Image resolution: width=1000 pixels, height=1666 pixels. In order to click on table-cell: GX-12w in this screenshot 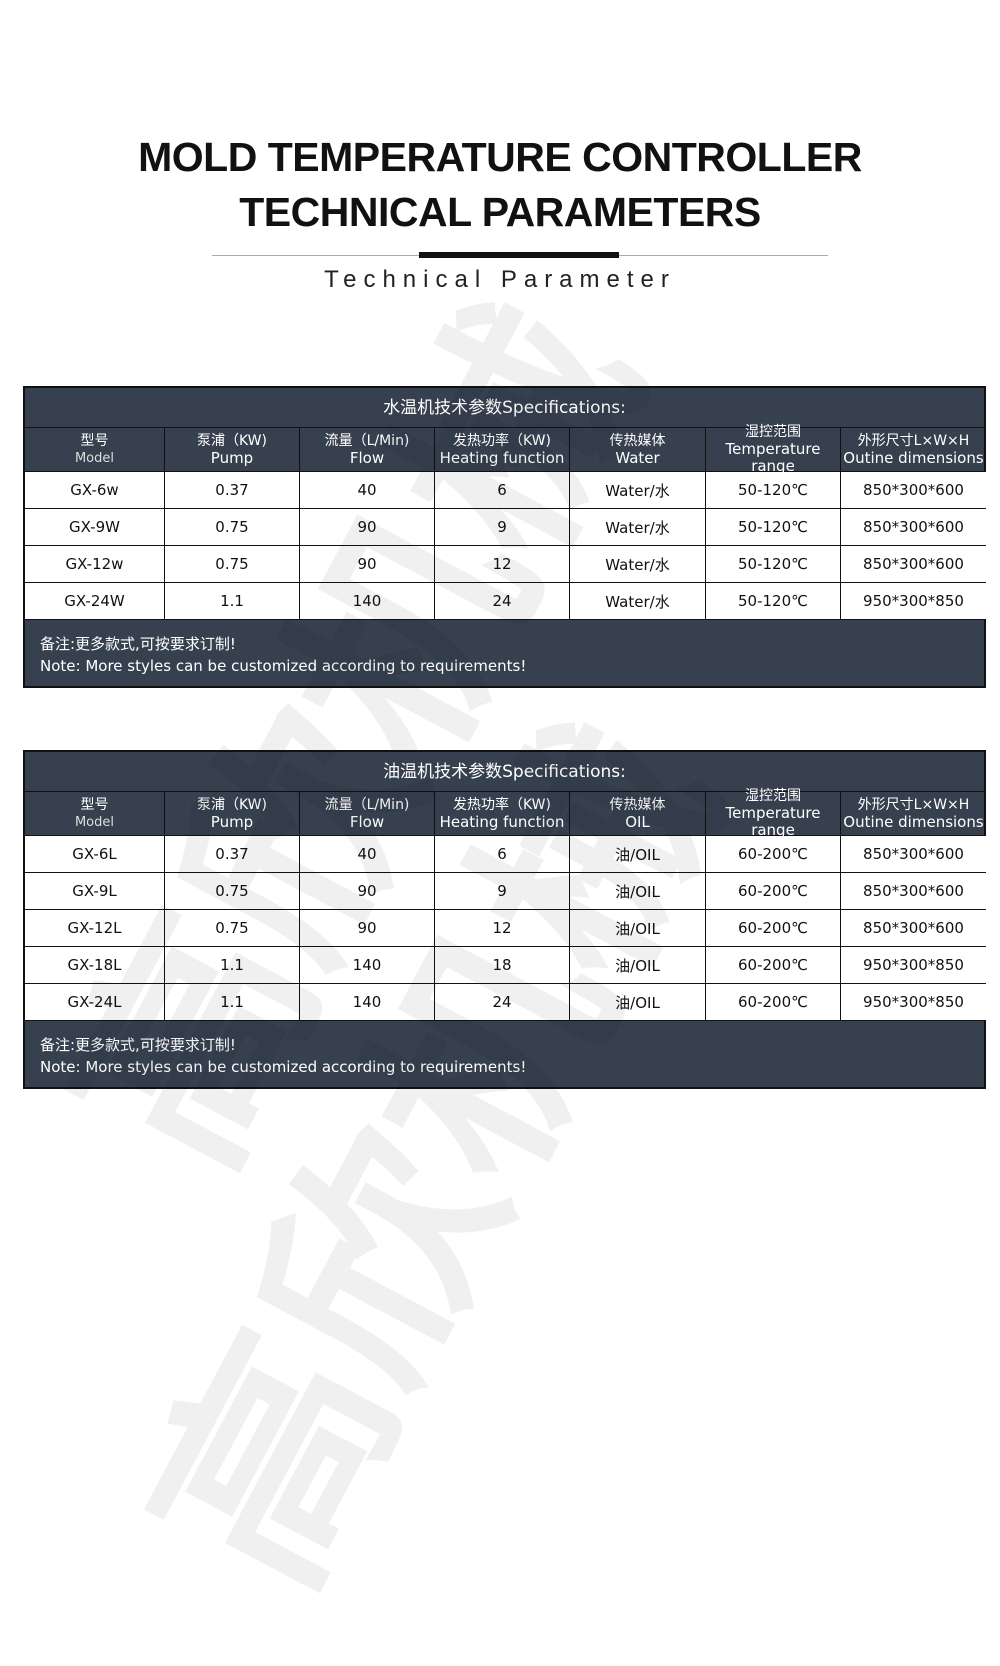, I will do `click(95, 564)`.